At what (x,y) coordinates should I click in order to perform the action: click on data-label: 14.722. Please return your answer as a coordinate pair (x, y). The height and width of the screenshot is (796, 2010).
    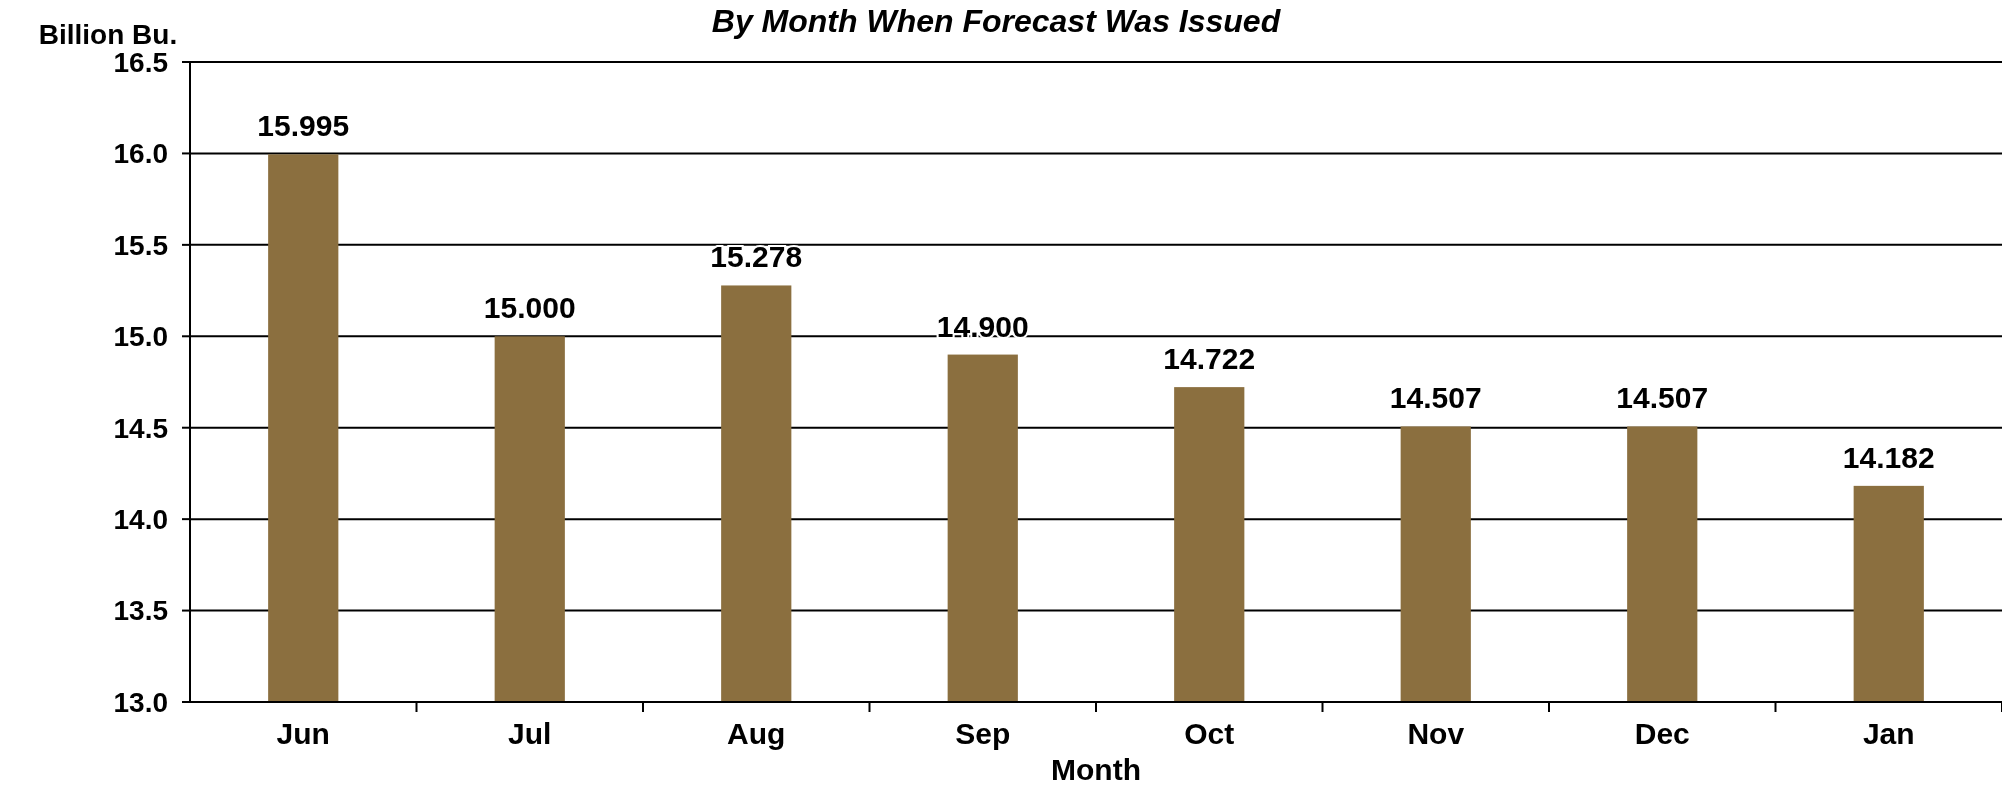
    Looking at the image, I should click on (1209, 359).